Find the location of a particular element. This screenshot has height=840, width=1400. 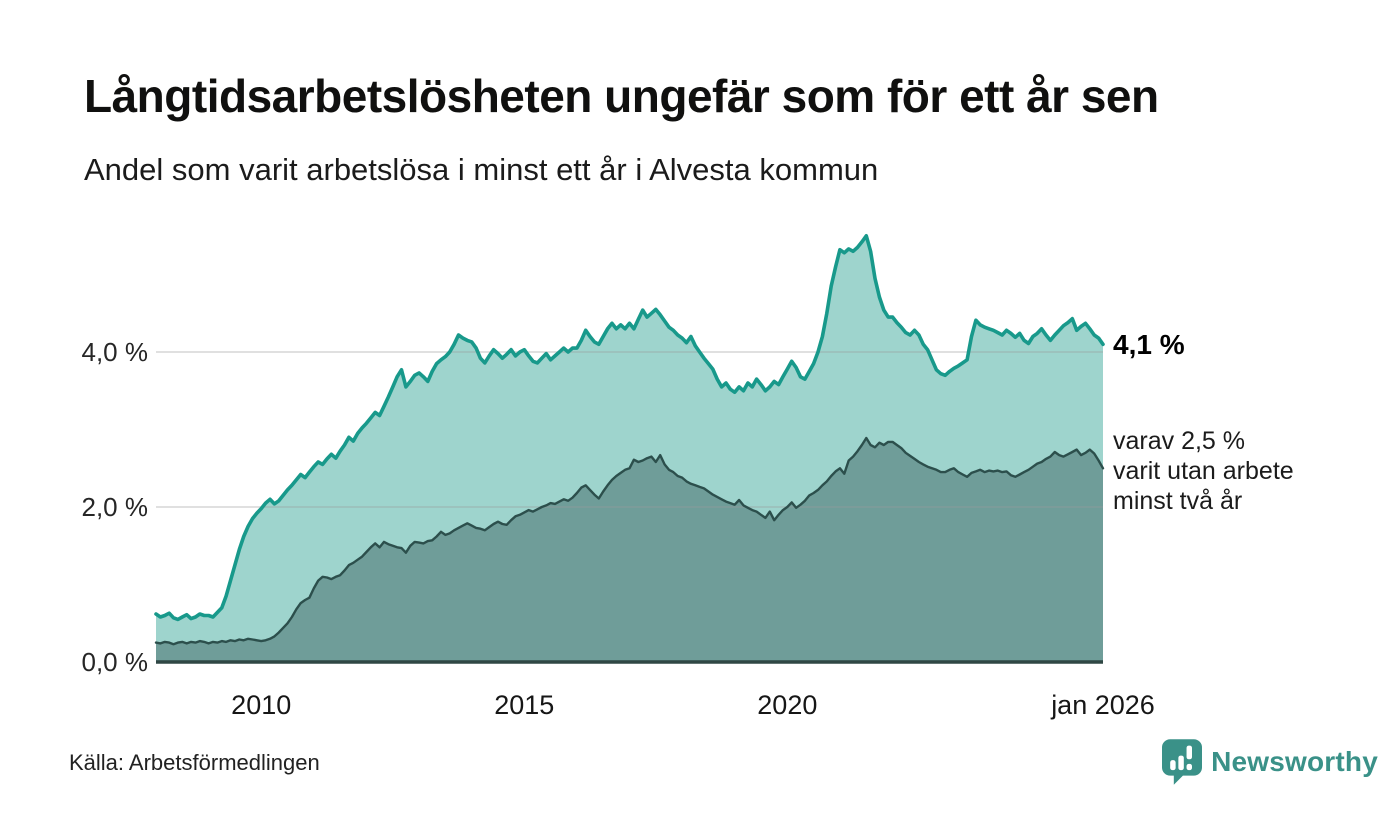

x-axis-tick-jan-2026: jan 2026 is located at coordinates (1103, 705).